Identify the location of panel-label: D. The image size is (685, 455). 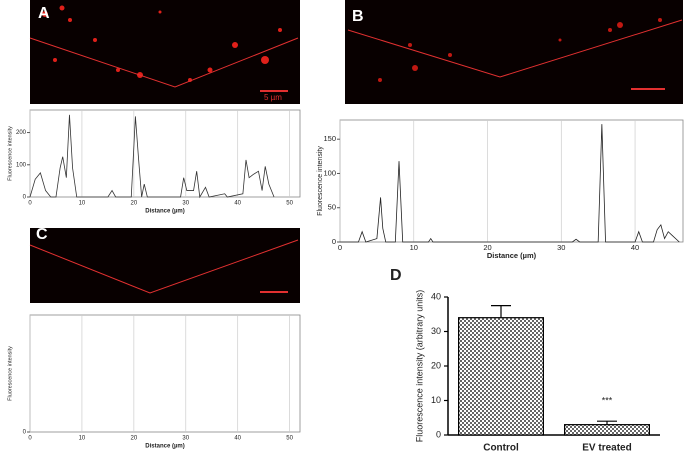
(396, 275).